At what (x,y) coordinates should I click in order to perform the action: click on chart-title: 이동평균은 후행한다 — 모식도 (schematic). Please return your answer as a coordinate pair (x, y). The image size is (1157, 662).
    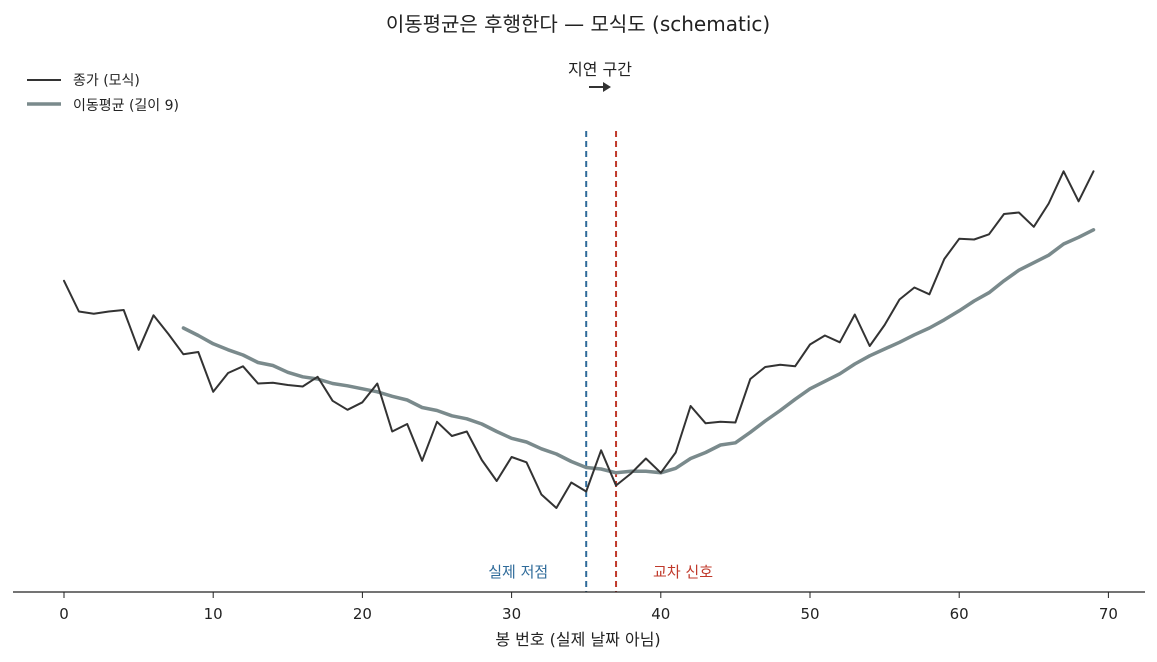
    Looking at the image, I should click on (578, 24).